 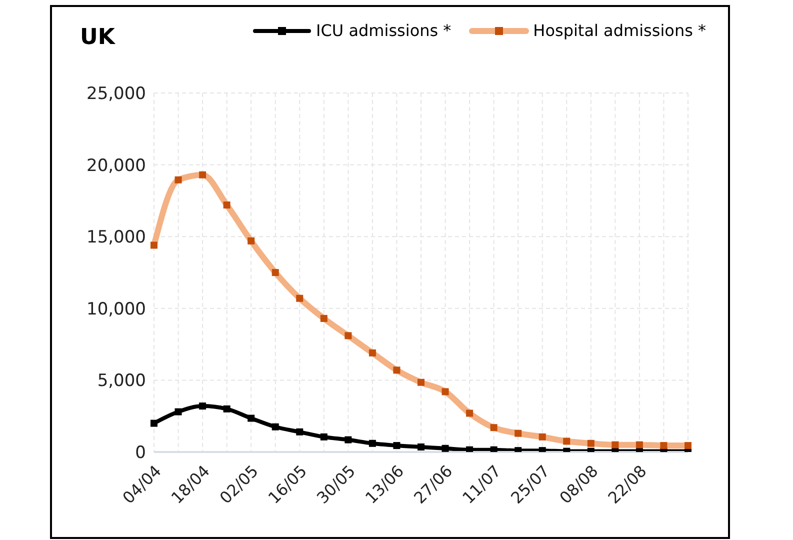 What do you see at coordinates (116, 166) in the screenshot?
I see `y-tick-label: 20,000` at bounding box center [116, 166].